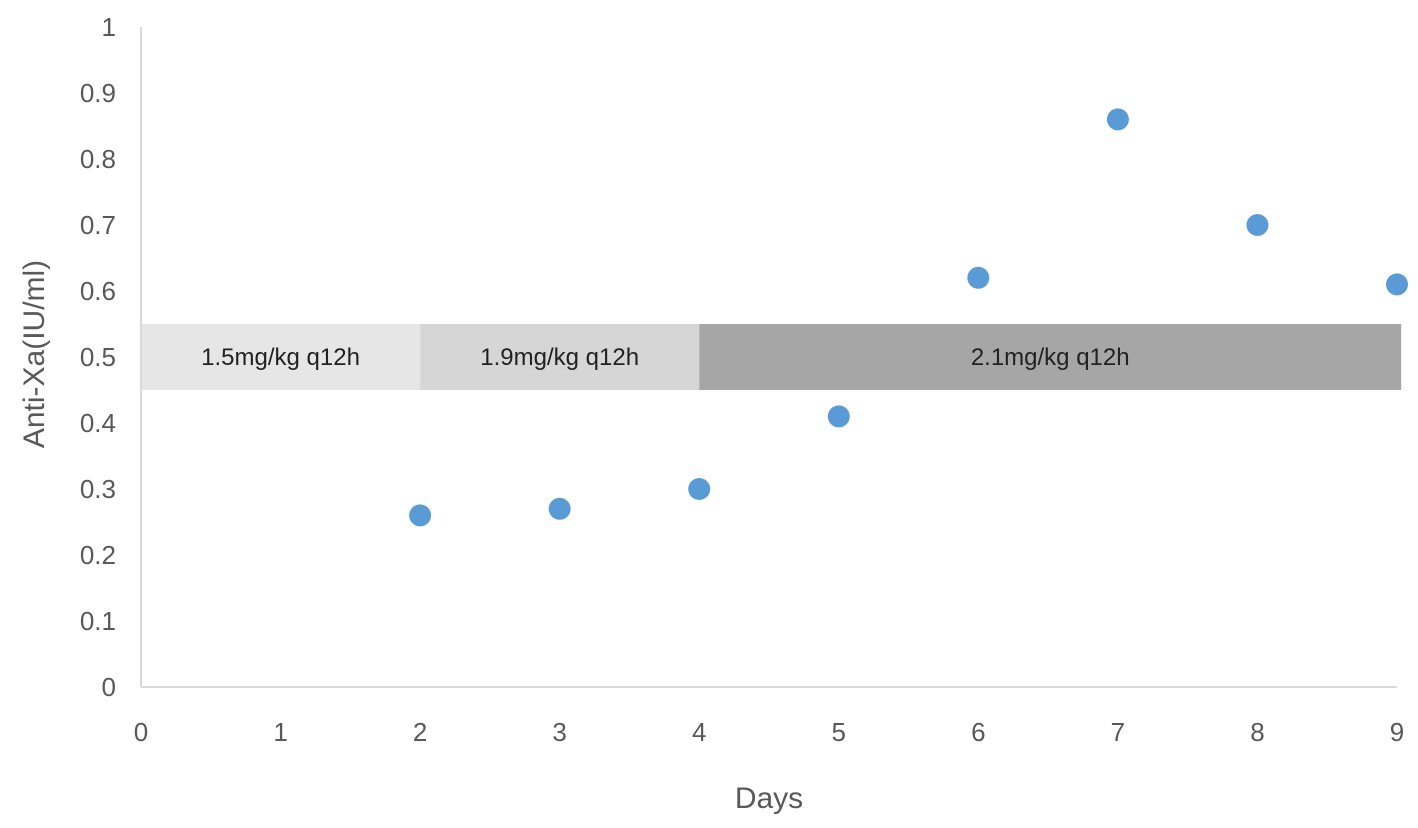 Image resolution: width=1418 pixels, height=828 pixels. What do you see at coordinates (280, 732) in the screenshot?
I see `x-tick-label: 1` at bounding box center [280, 732].